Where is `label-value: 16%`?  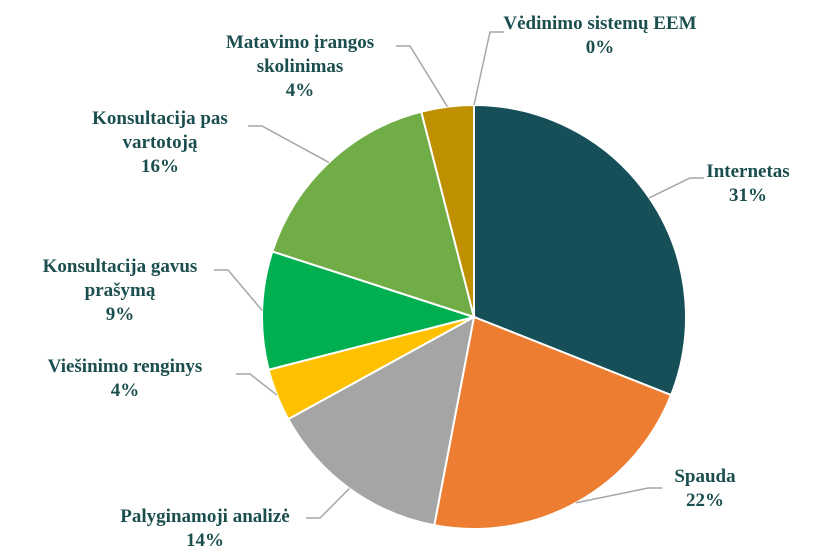 label-value: 16% is located at coordinates (160, 166).